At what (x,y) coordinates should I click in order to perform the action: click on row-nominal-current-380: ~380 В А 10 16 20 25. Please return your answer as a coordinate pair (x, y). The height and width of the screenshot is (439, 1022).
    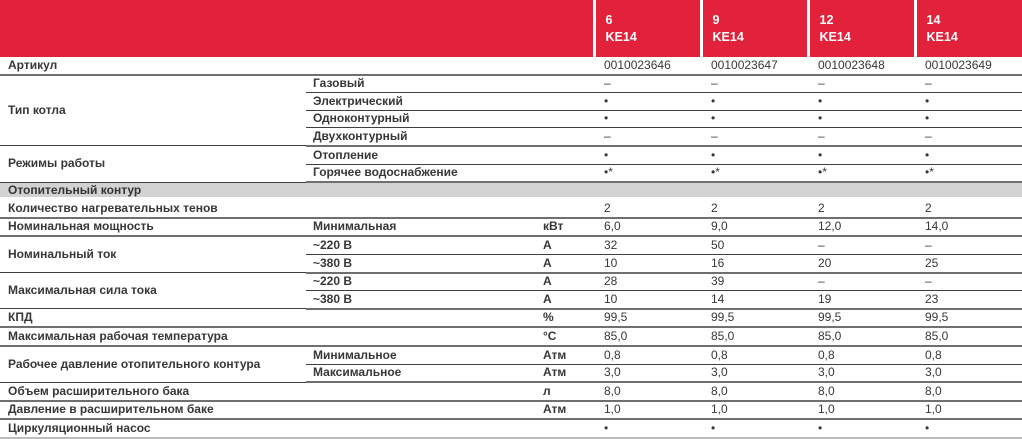
    Looking at the image, I should click on (511, 264).